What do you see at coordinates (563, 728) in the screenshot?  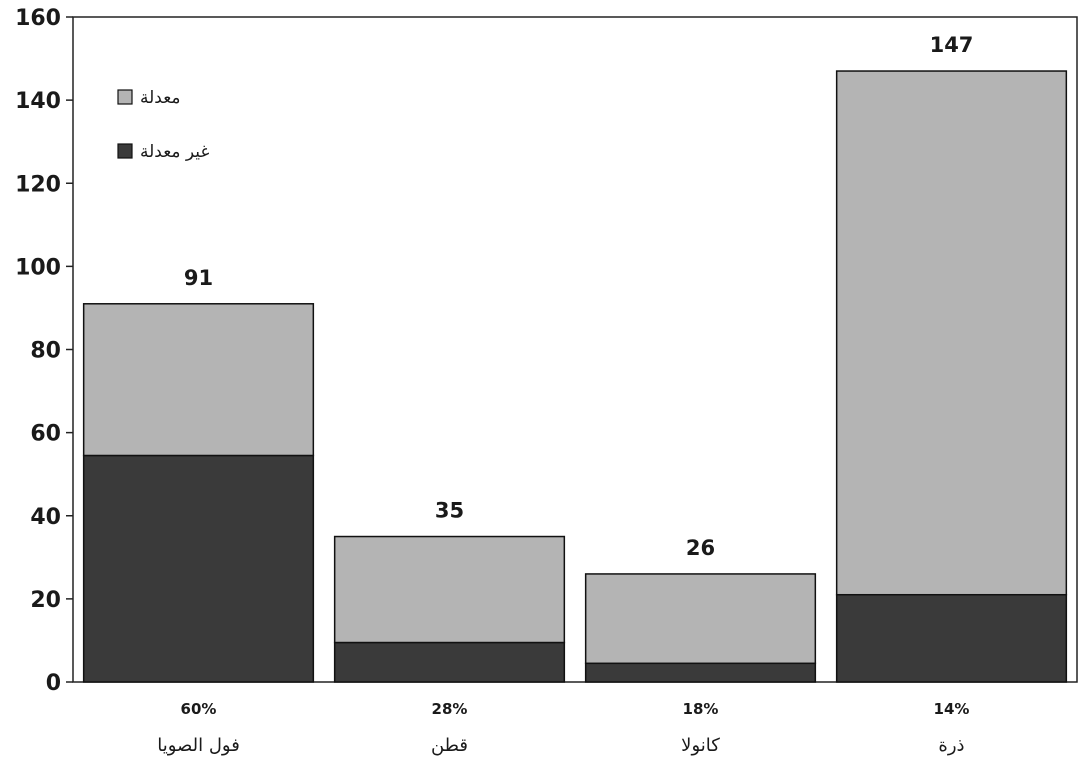 I see `category-labels: 60% فول الصويا 28% قطن 18% كانولا 14% ذرة` at bounding box center [563, 728].